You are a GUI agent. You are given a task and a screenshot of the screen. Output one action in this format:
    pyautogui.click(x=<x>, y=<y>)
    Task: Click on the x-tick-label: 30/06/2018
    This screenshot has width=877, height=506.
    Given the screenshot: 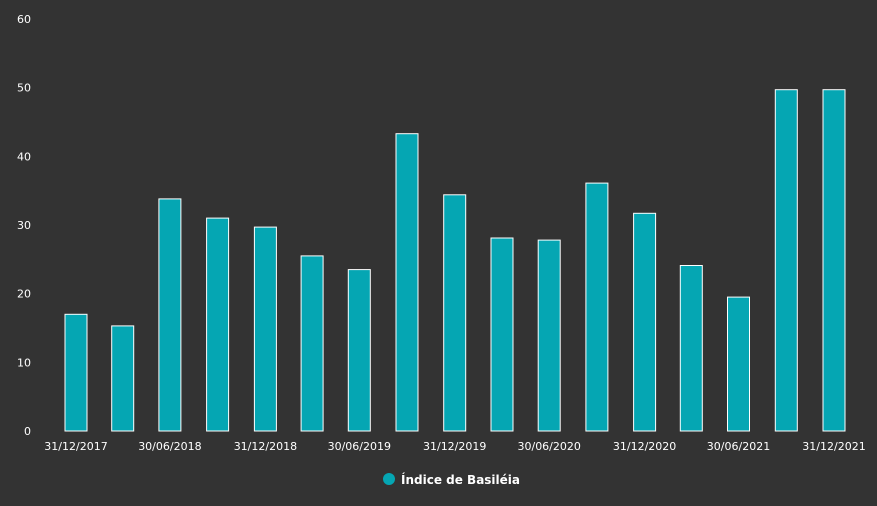 What is the action you would take?
    pyautogui.click(x=169, y=446)
    